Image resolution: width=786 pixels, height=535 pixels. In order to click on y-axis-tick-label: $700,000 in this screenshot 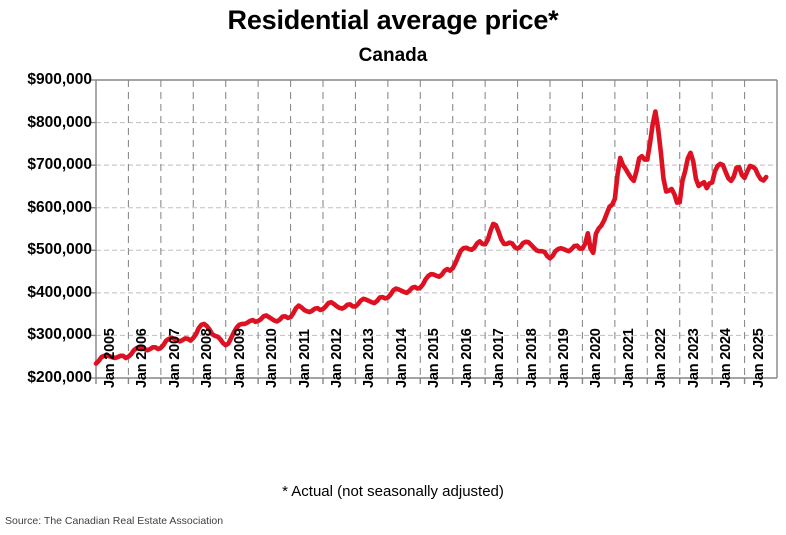, I will do `click(59, 165)`.